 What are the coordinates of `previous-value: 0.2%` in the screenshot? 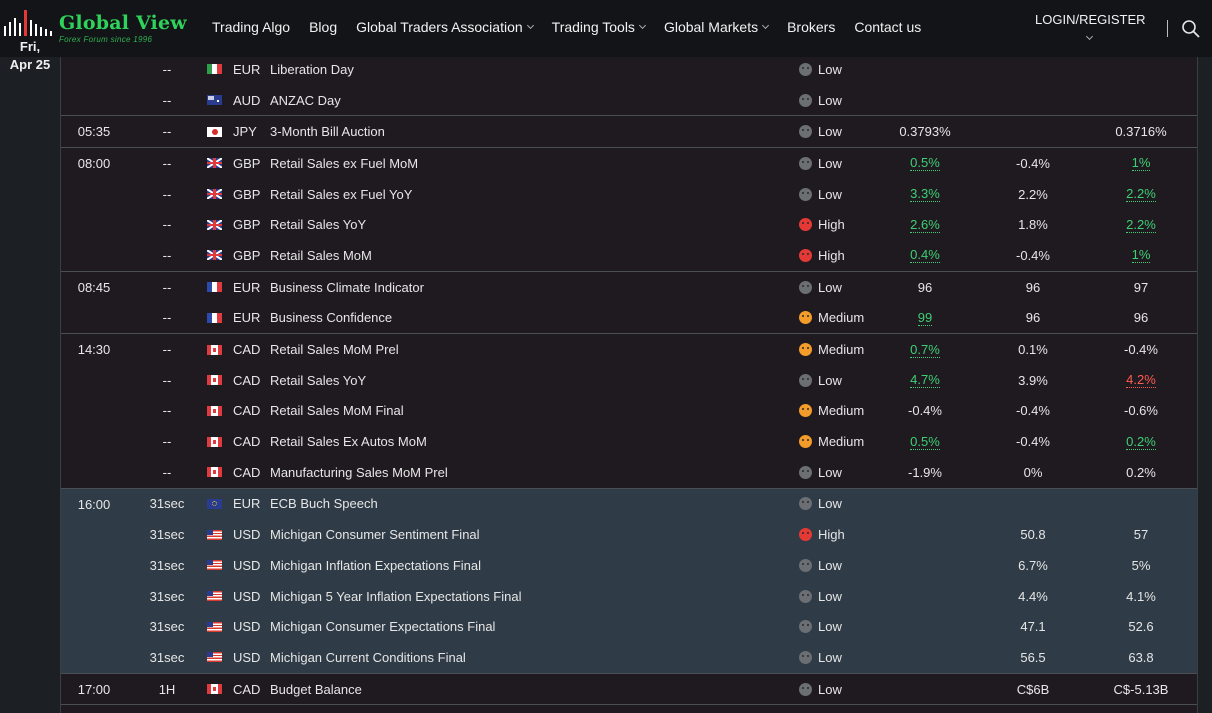 It's located at (1141, 472).